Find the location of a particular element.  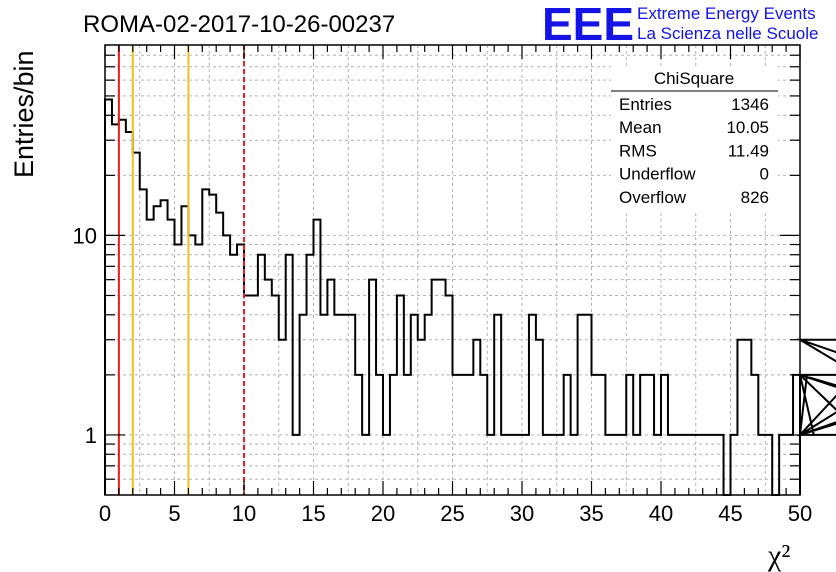

stats-row-value: 826 is located at coordinates (755, 197).